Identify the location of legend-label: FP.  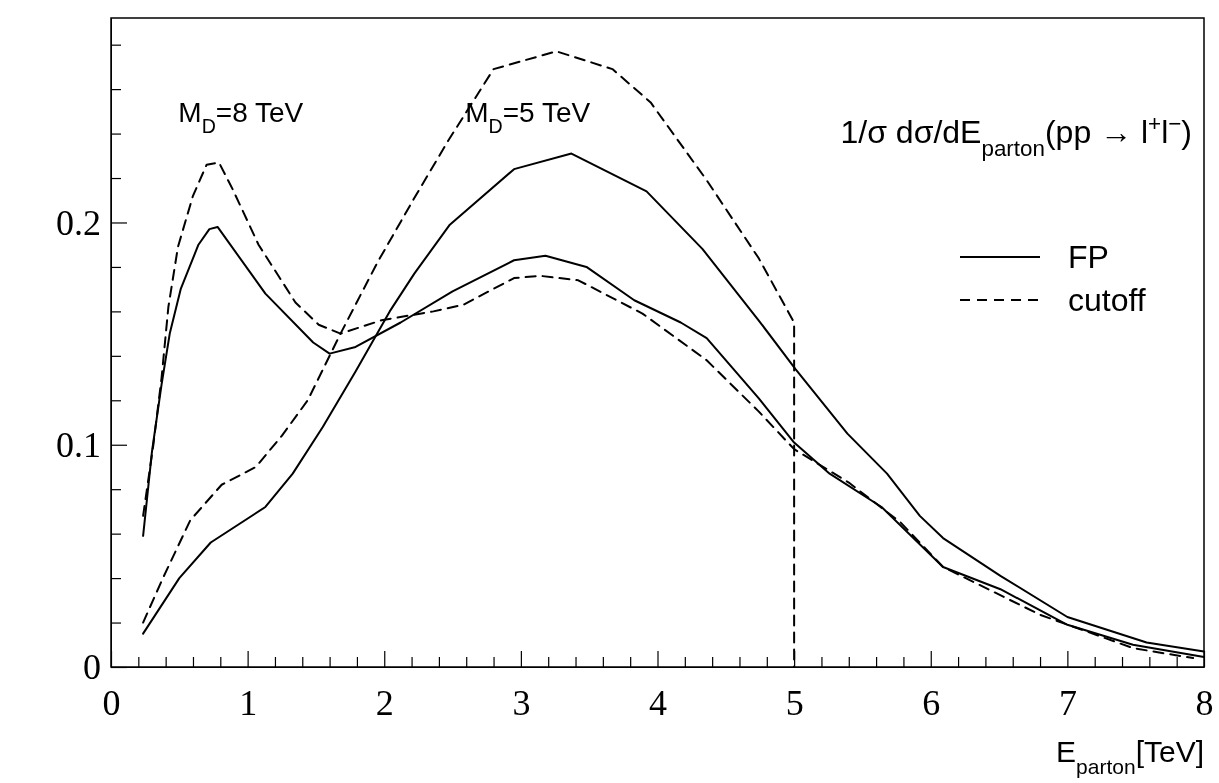
(1088, 257).